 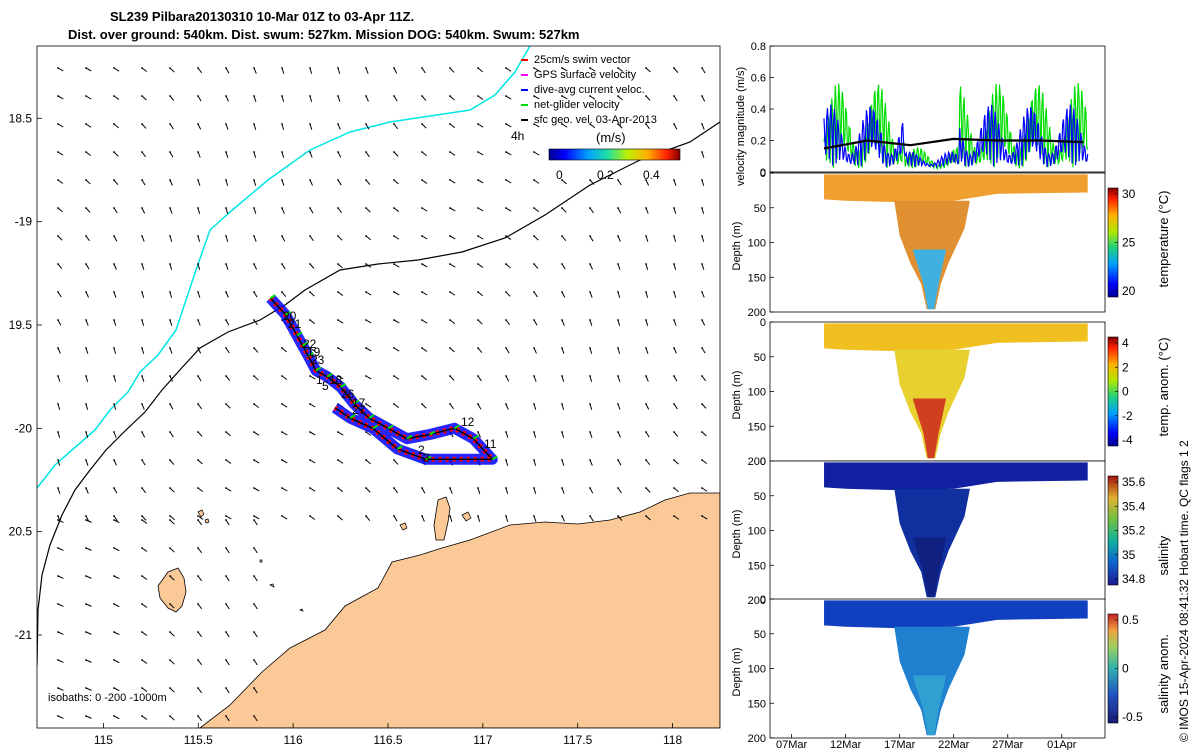 What do you see at coordinates (334, 560) in the screenshot?
I see `small-islands` at bounding box center [334, 560].